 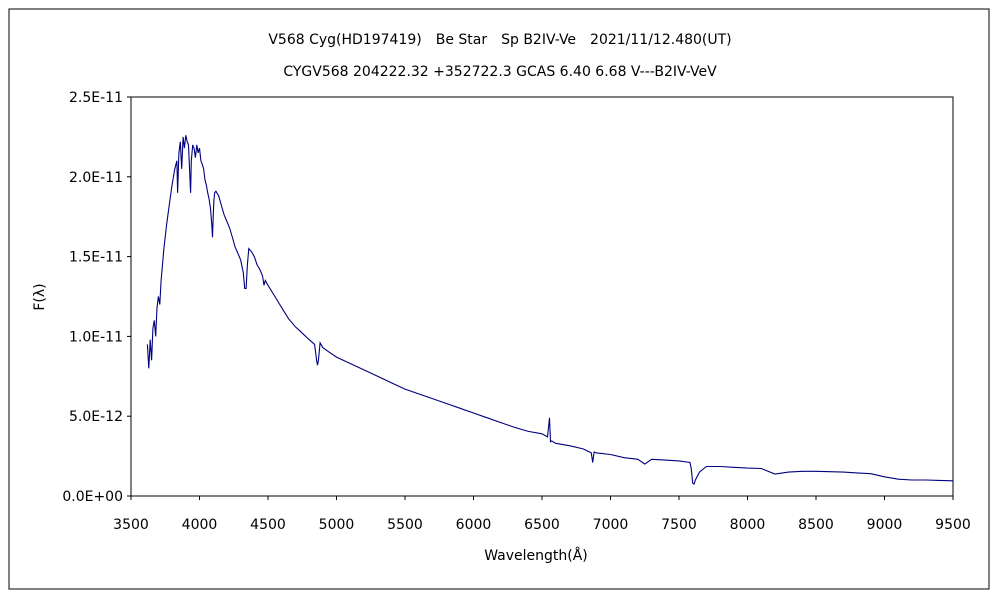 What do you see at coordinates (96, 98) in the screenshot?
I see `y-tick-label: 2.5E-11` at bounding box center [96, 98].